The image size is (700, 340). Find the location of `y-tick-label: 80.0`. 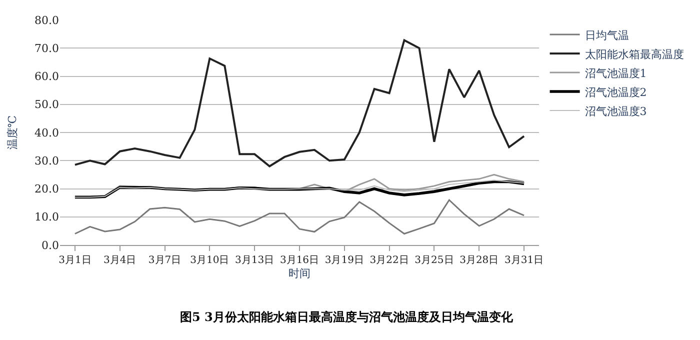

y-tick-label: 80.0 is located at coordinates (46, 20).